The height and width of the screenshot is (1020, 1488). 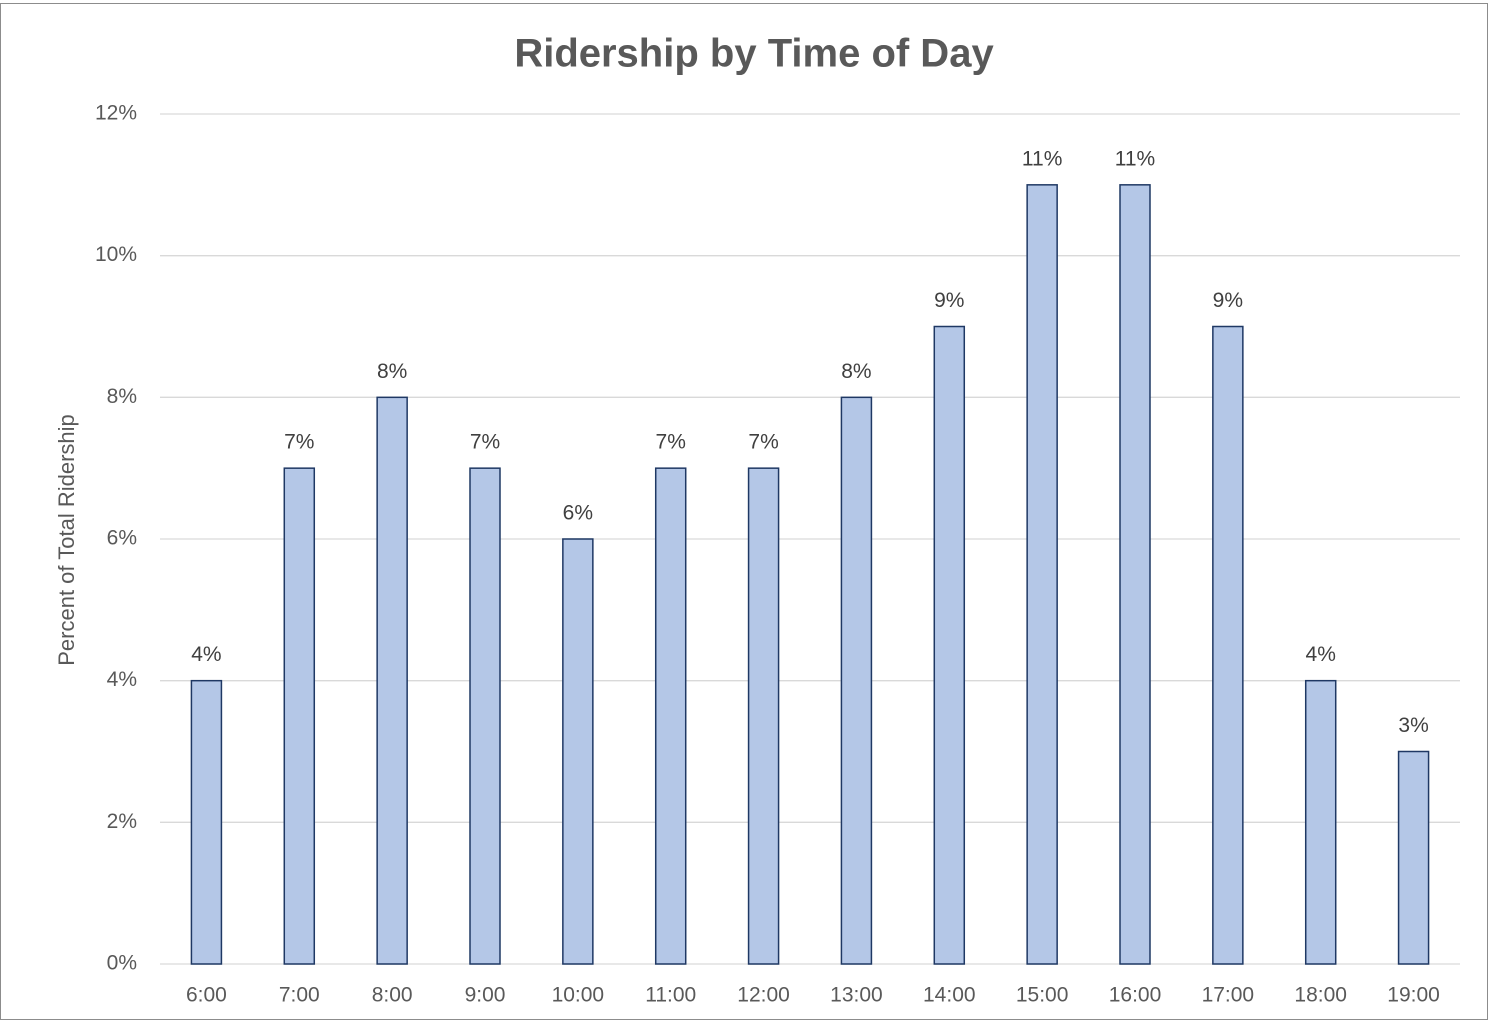 I want to click on x-tick-label: 17:00, so click(x=1228, y=995).